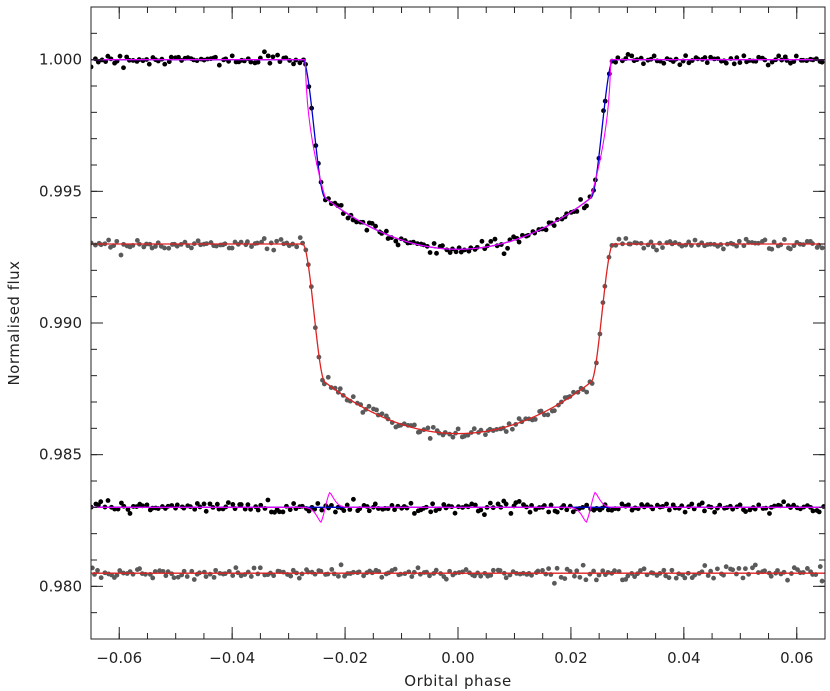  Describe the element at coordinates (60, 323) in the screenshot. I see `y-tick-label: 0.990` at that location.